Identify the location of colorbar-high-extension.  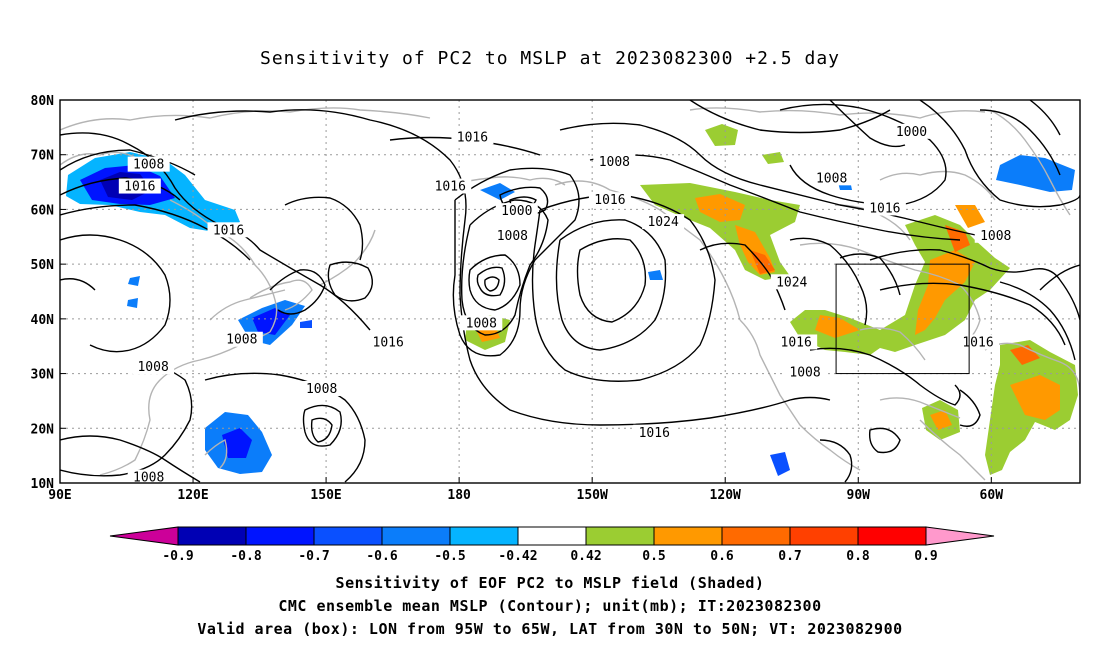
(960, 536).